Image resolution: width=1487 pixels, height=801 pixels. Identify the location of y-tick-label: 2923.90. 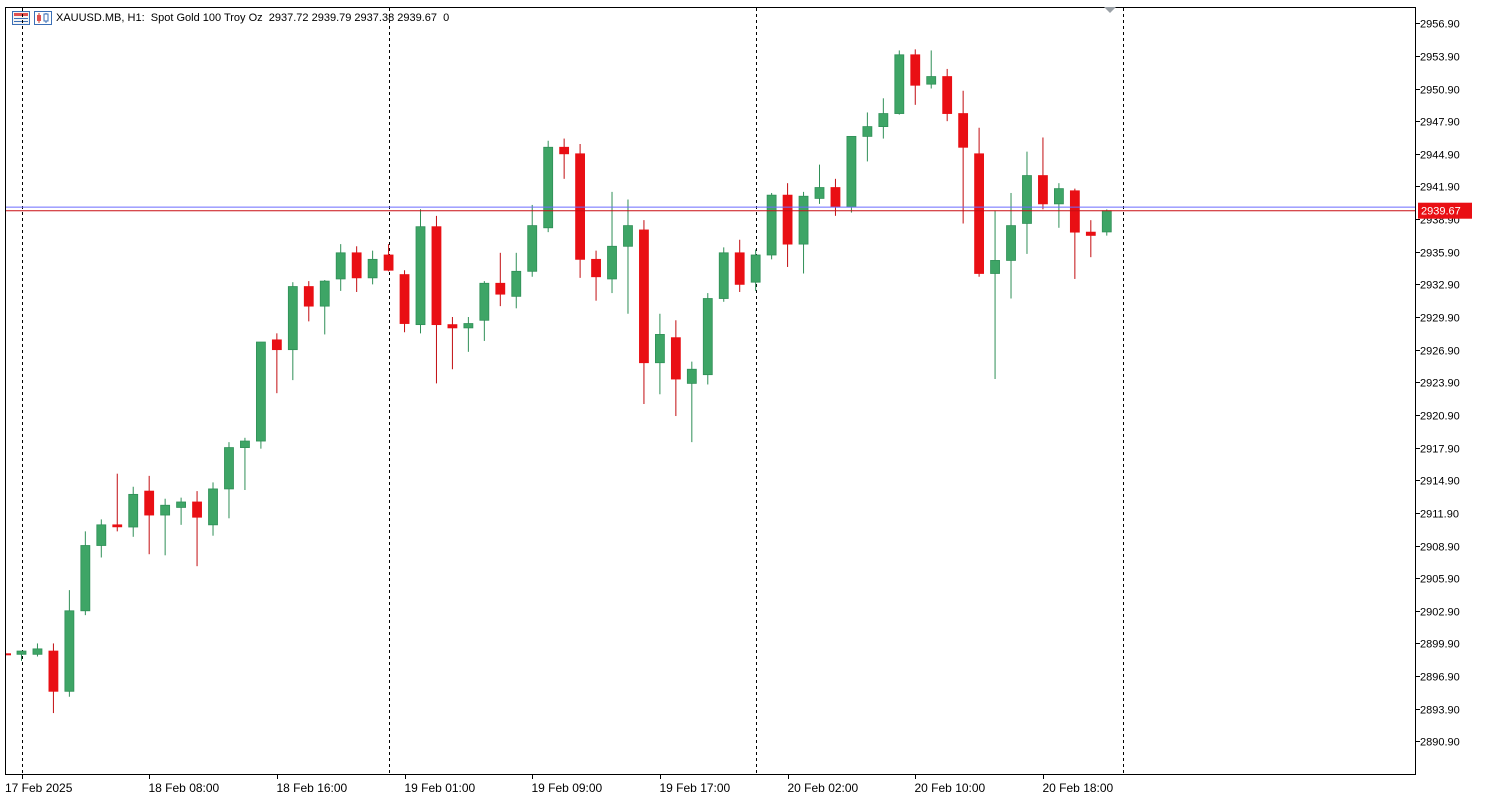
(1440, 384).